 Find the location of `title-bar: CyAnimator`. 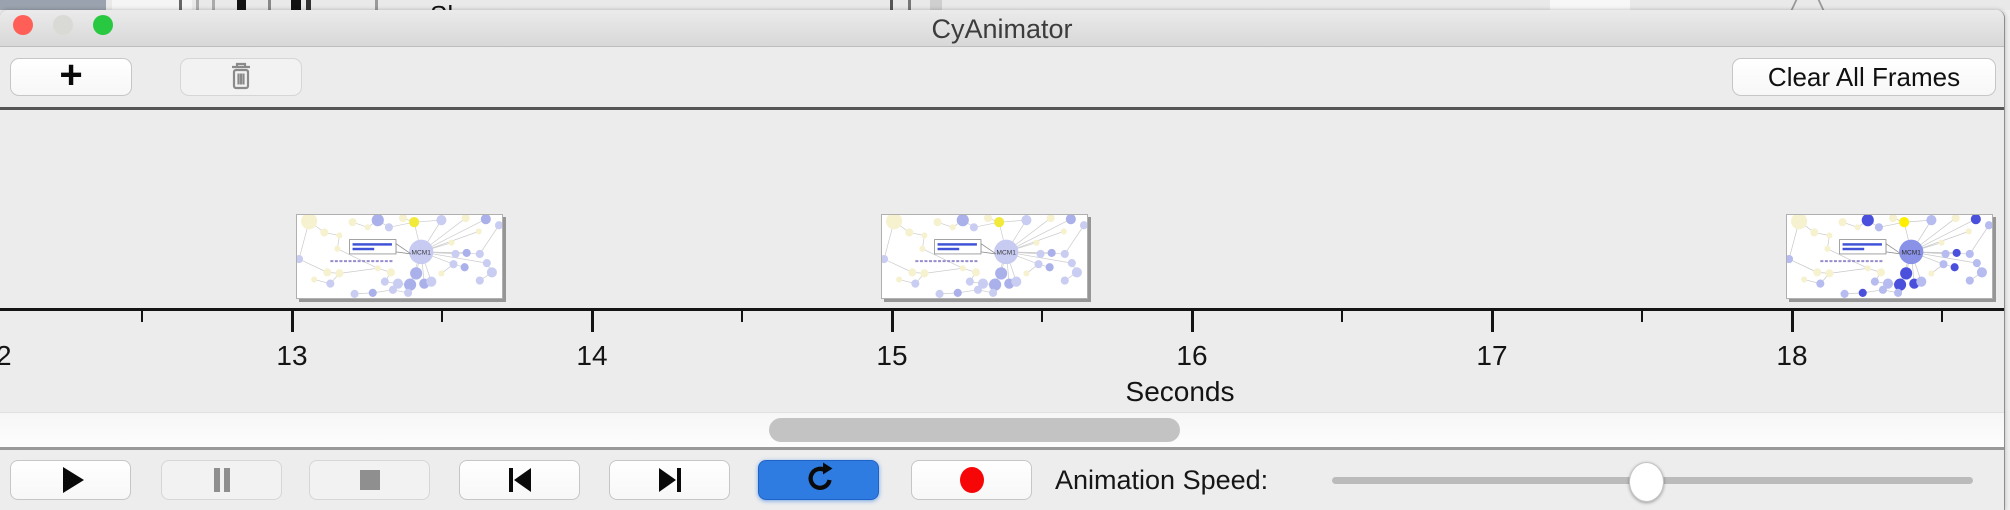

title-bar: CyAnimator is located at coordinates (1002, 28).